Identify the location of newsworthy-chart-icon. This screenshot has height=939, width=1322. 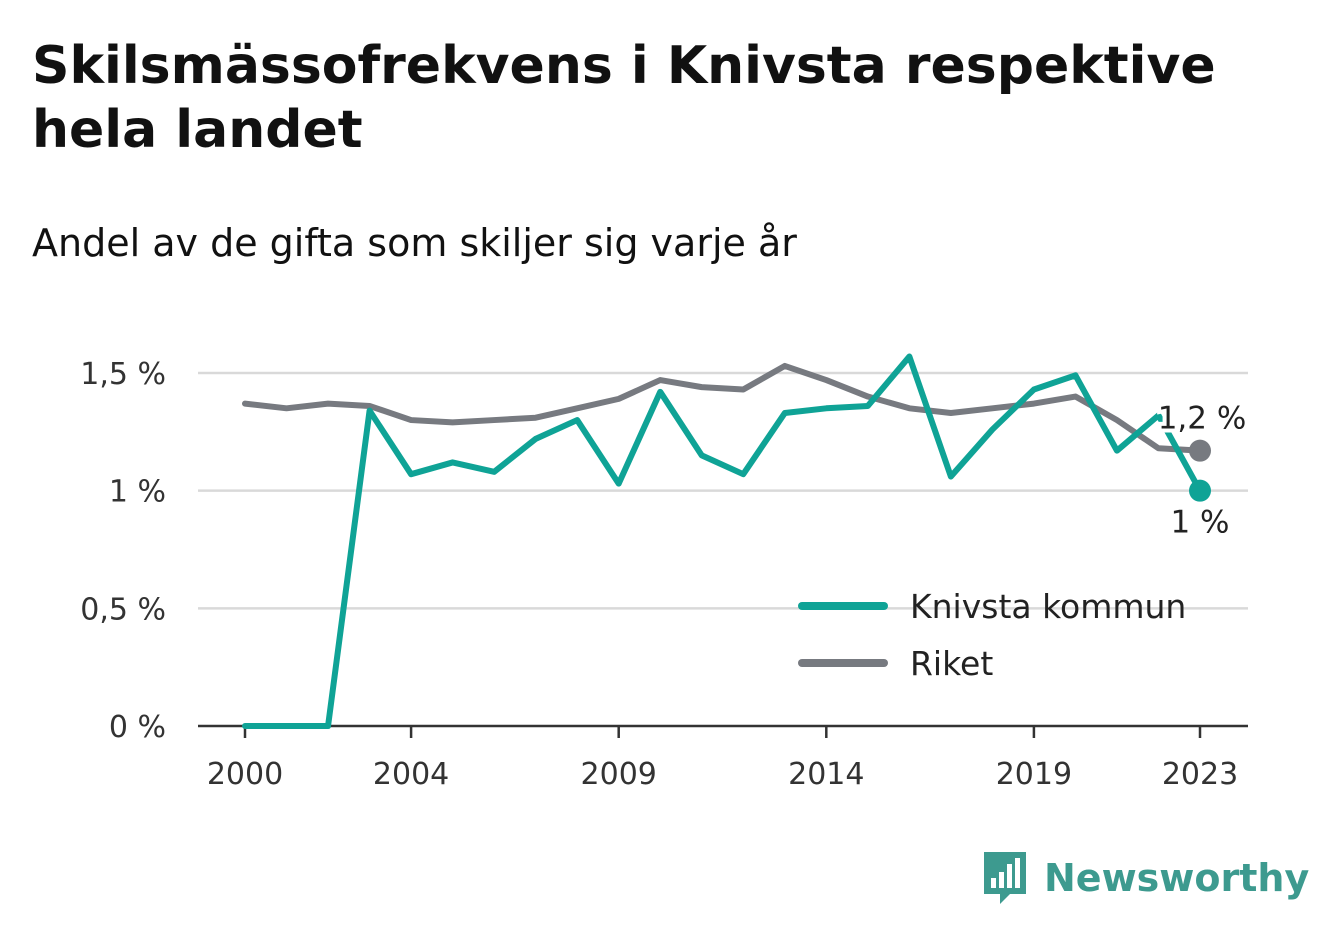
(1005, 878).